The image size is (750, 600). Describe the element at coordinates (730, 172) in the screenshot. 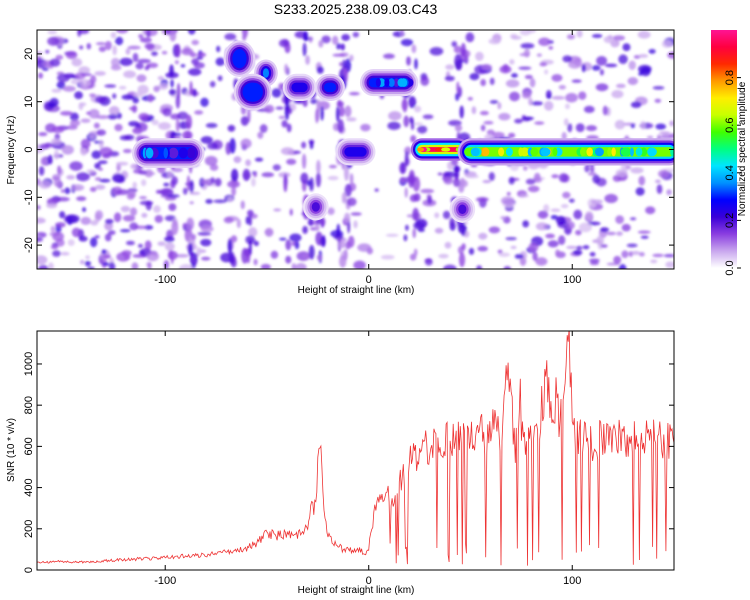

I see `colorbar-tick-label: 0.4` at that location.